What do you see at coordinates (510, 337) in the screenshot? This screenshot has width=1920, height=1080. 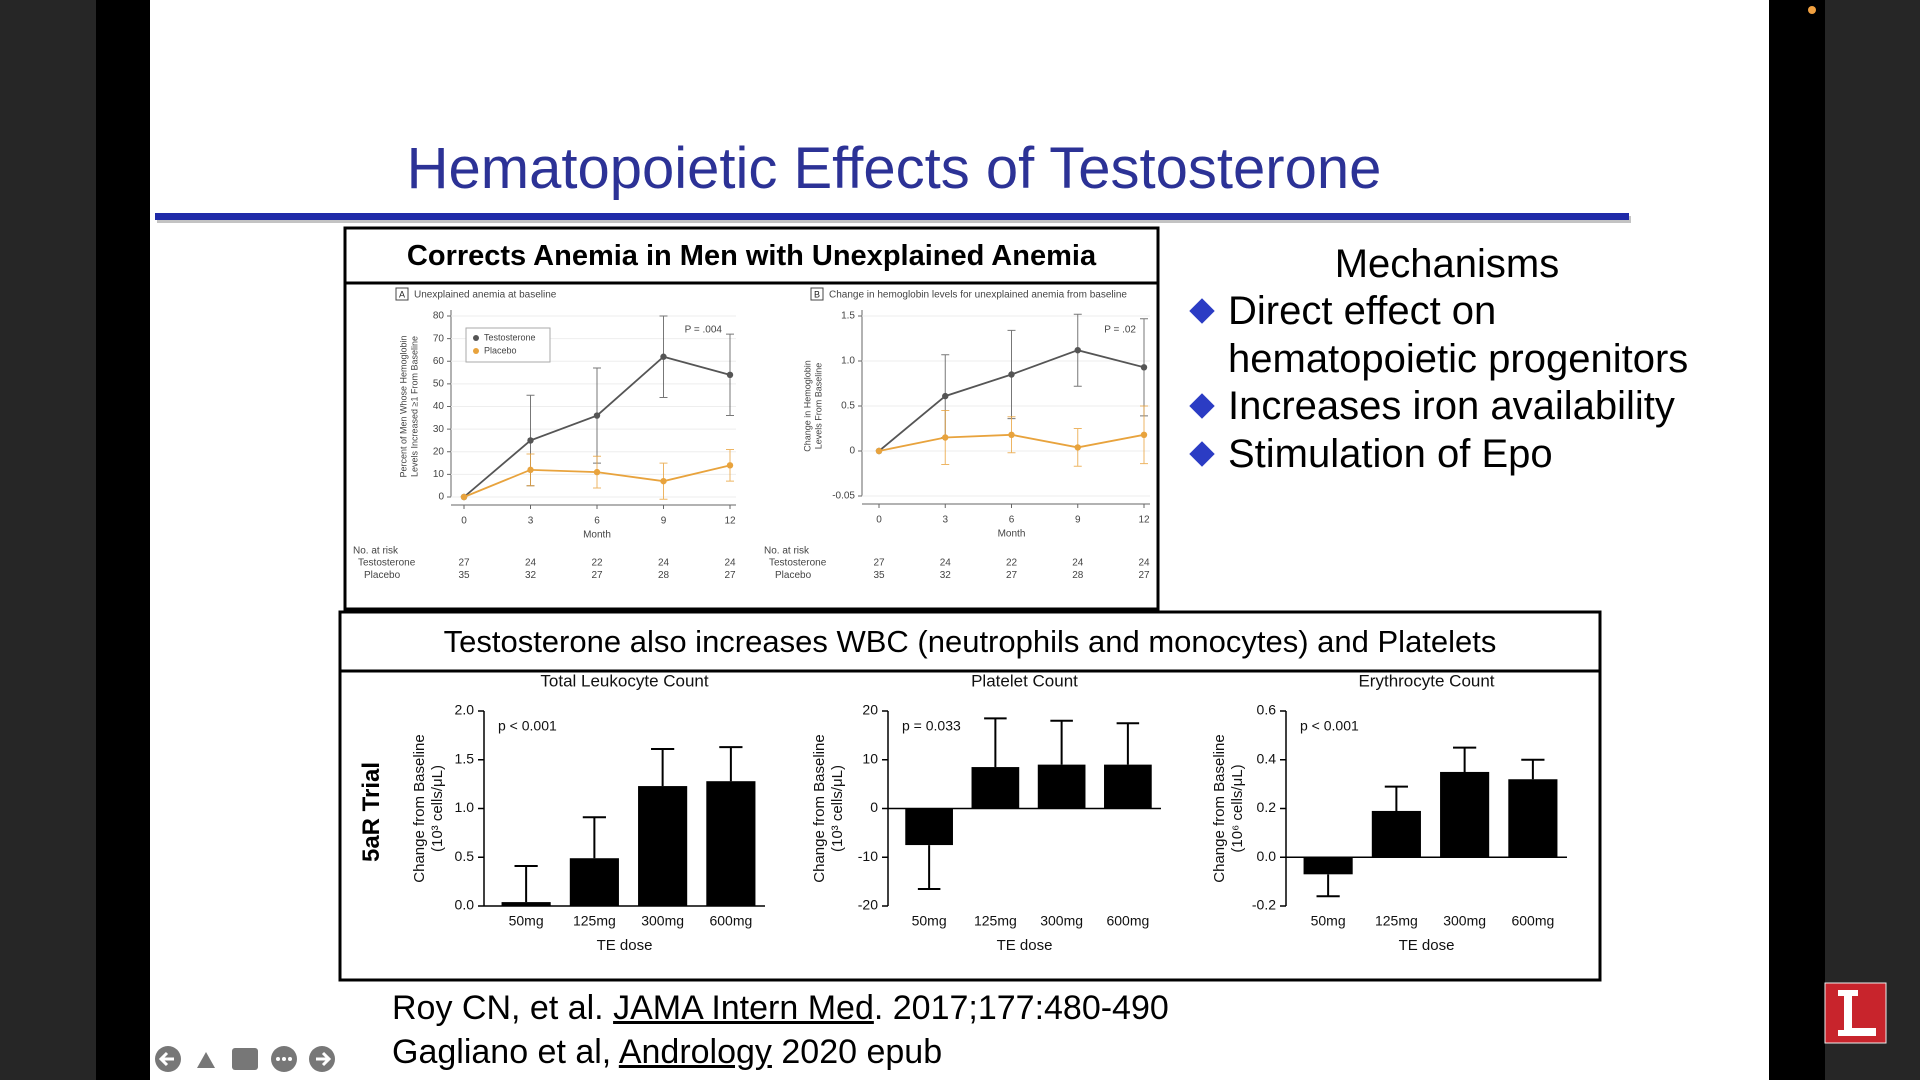 I see `legend-label: Testosterone` at bounding box center [510, 337].